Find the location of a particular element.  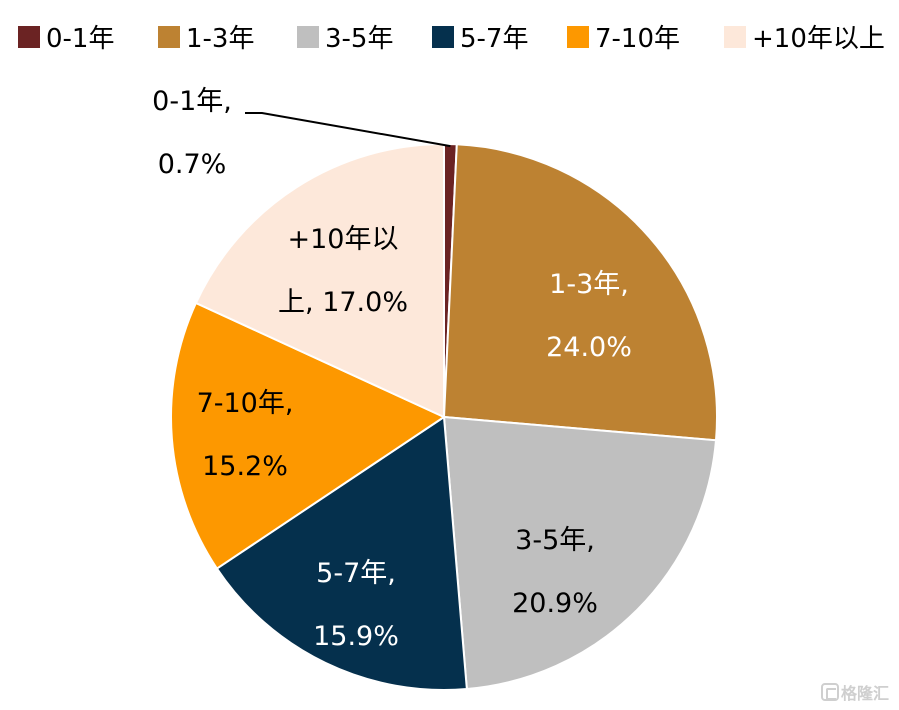

legend-label-1: 1-3年 is located at coordinates (220, 39).